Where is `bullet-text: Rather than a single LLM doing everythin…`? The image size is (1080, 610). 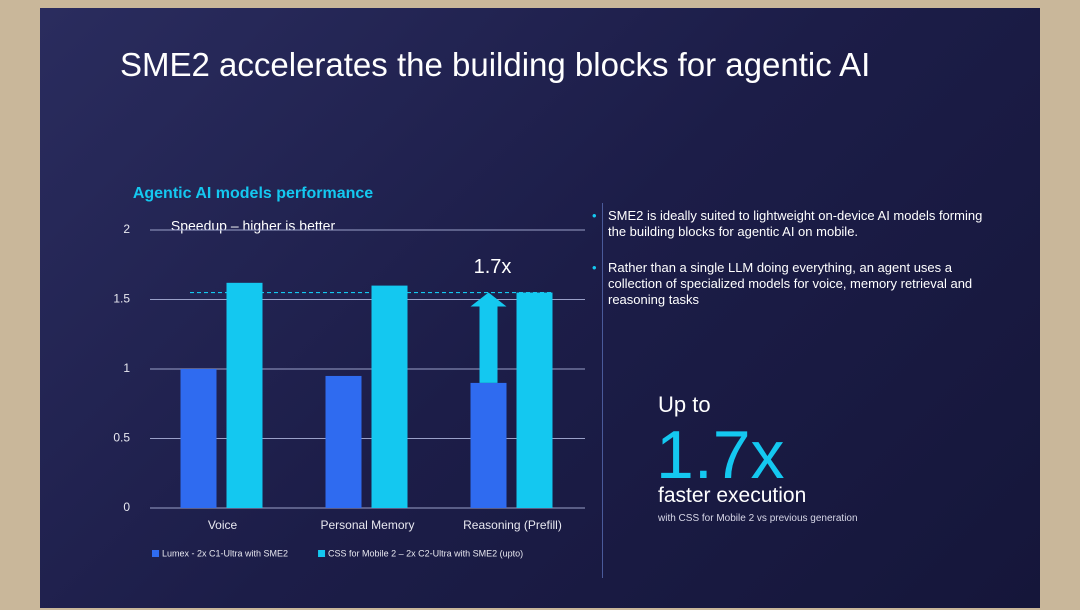
bullet-text: Rather than a single LLM doing everythin… is located at coordinates (790, 283).